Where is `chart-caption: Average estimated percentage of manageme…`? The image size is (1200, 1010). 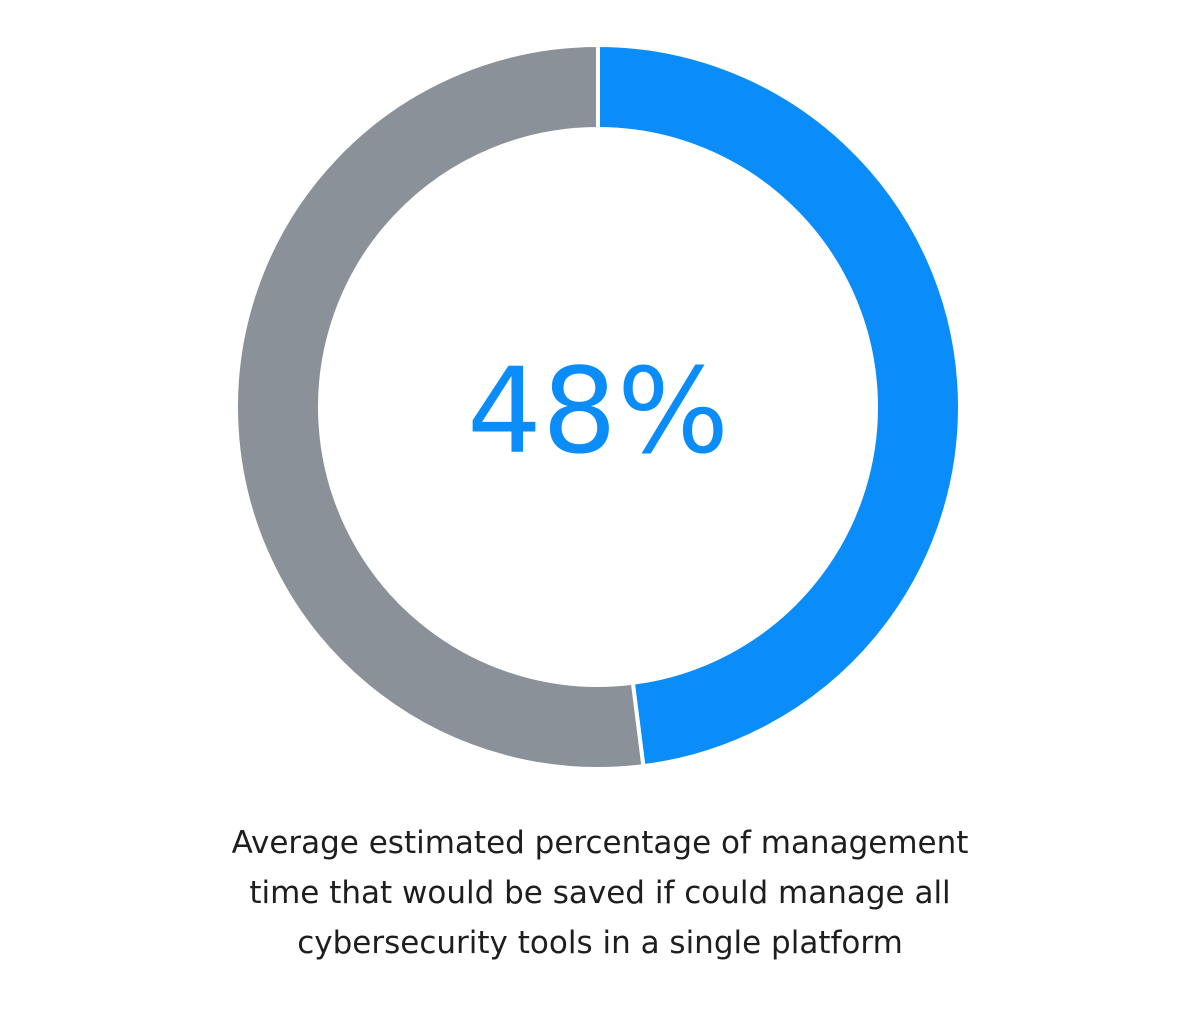
chart-caption: Average estimated percentage of manageme… is located at coordinates (600, 893).